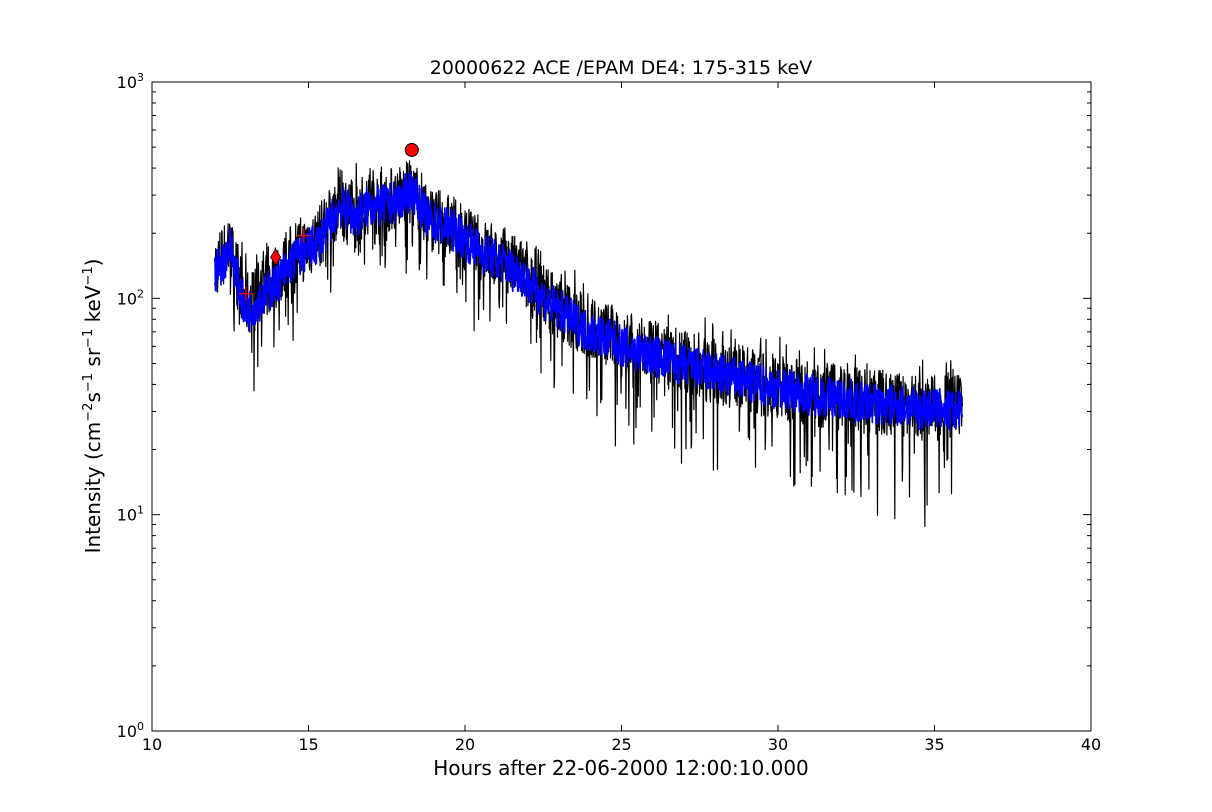  Describe the element at coordinates (621, 68) in the screenshot. I see `chart-title: 20000622 ACE /EPAM DE4: 175-315 keV` at that location.